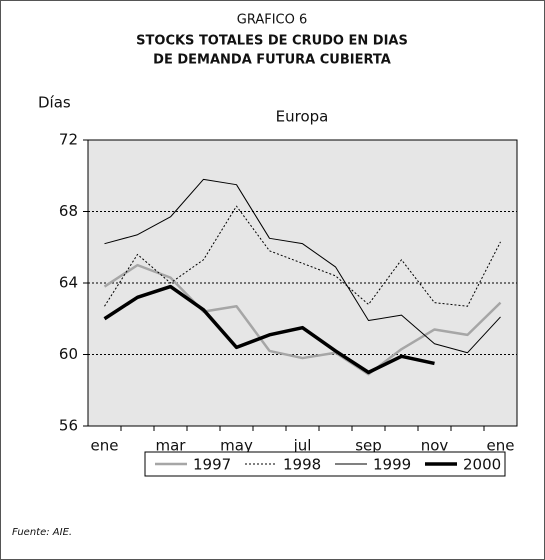 This screenshot has height=560, width=545. I want to click on x-tick-label: sep, so click(368, 446).